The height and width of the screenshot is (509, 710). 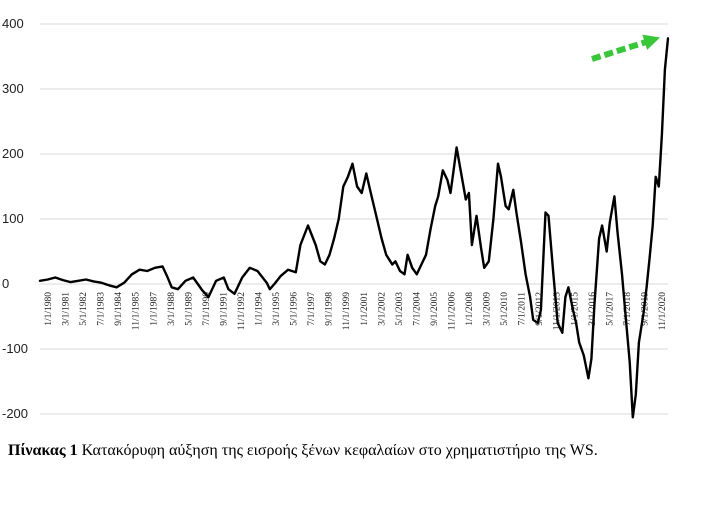 What do you see at coordinates (84, 309) in the screenshot?
I see `x-tick-label: 5/1/1982` at bounding box center [84, 309].